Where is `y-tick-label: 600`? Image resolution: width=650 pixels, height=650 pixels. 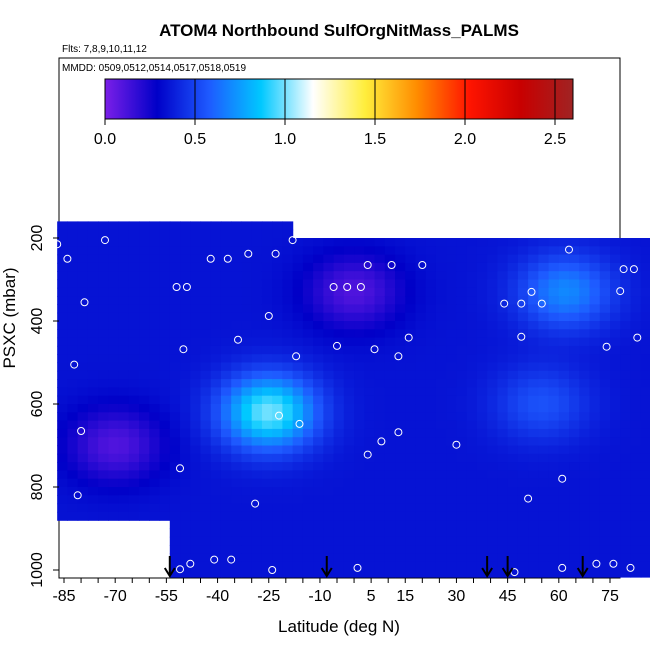
y-tick-label: 600 is located at coordinates (37, 404).